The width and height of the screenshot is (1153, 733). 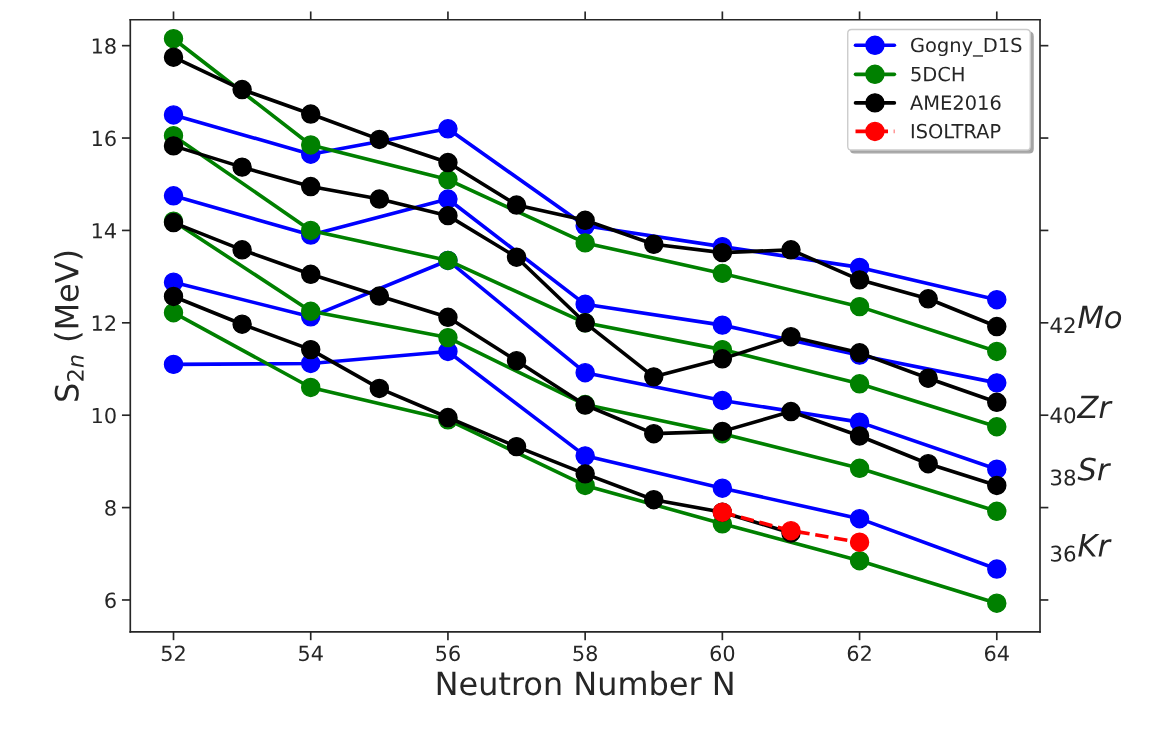 I want to click on x-tick-label: 60, so click(x=722, y=653).